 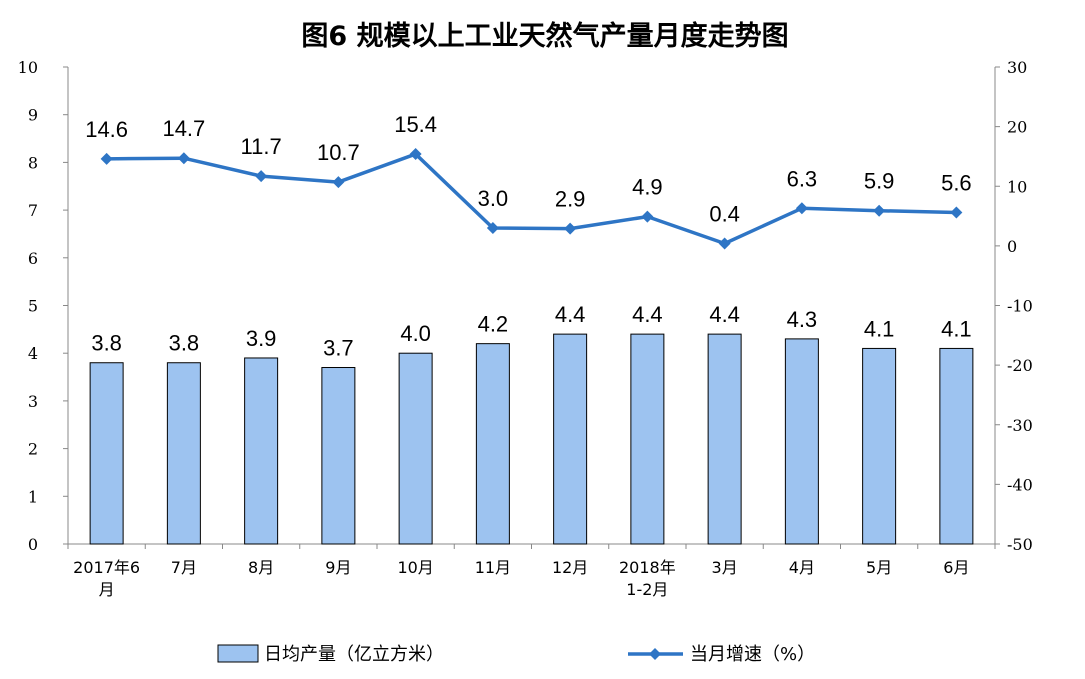 What do you see at coordinates (338, 152) in the screenshot?
I see `line-value-label: 10.7` at bounding box center [338, 152].